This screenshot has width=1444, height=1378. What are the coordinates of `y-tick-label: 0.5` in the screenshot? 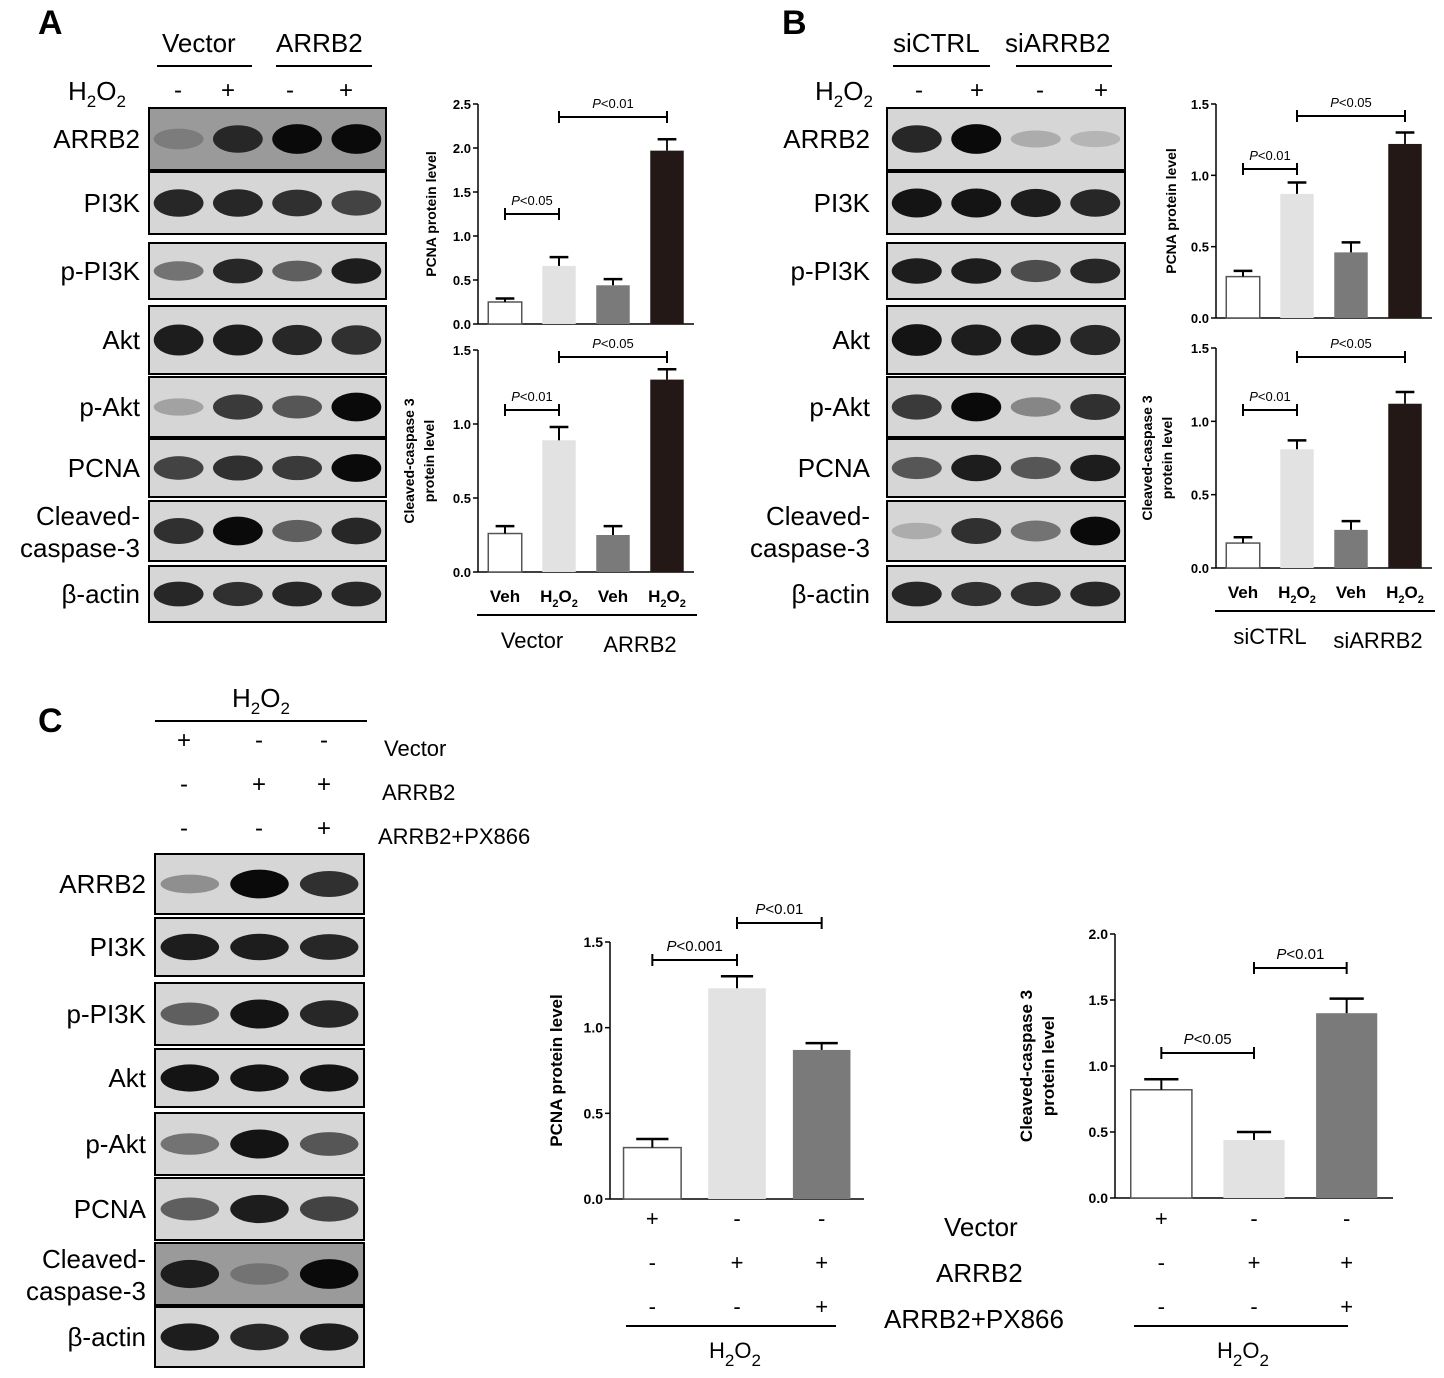 It's located at (462, 498).